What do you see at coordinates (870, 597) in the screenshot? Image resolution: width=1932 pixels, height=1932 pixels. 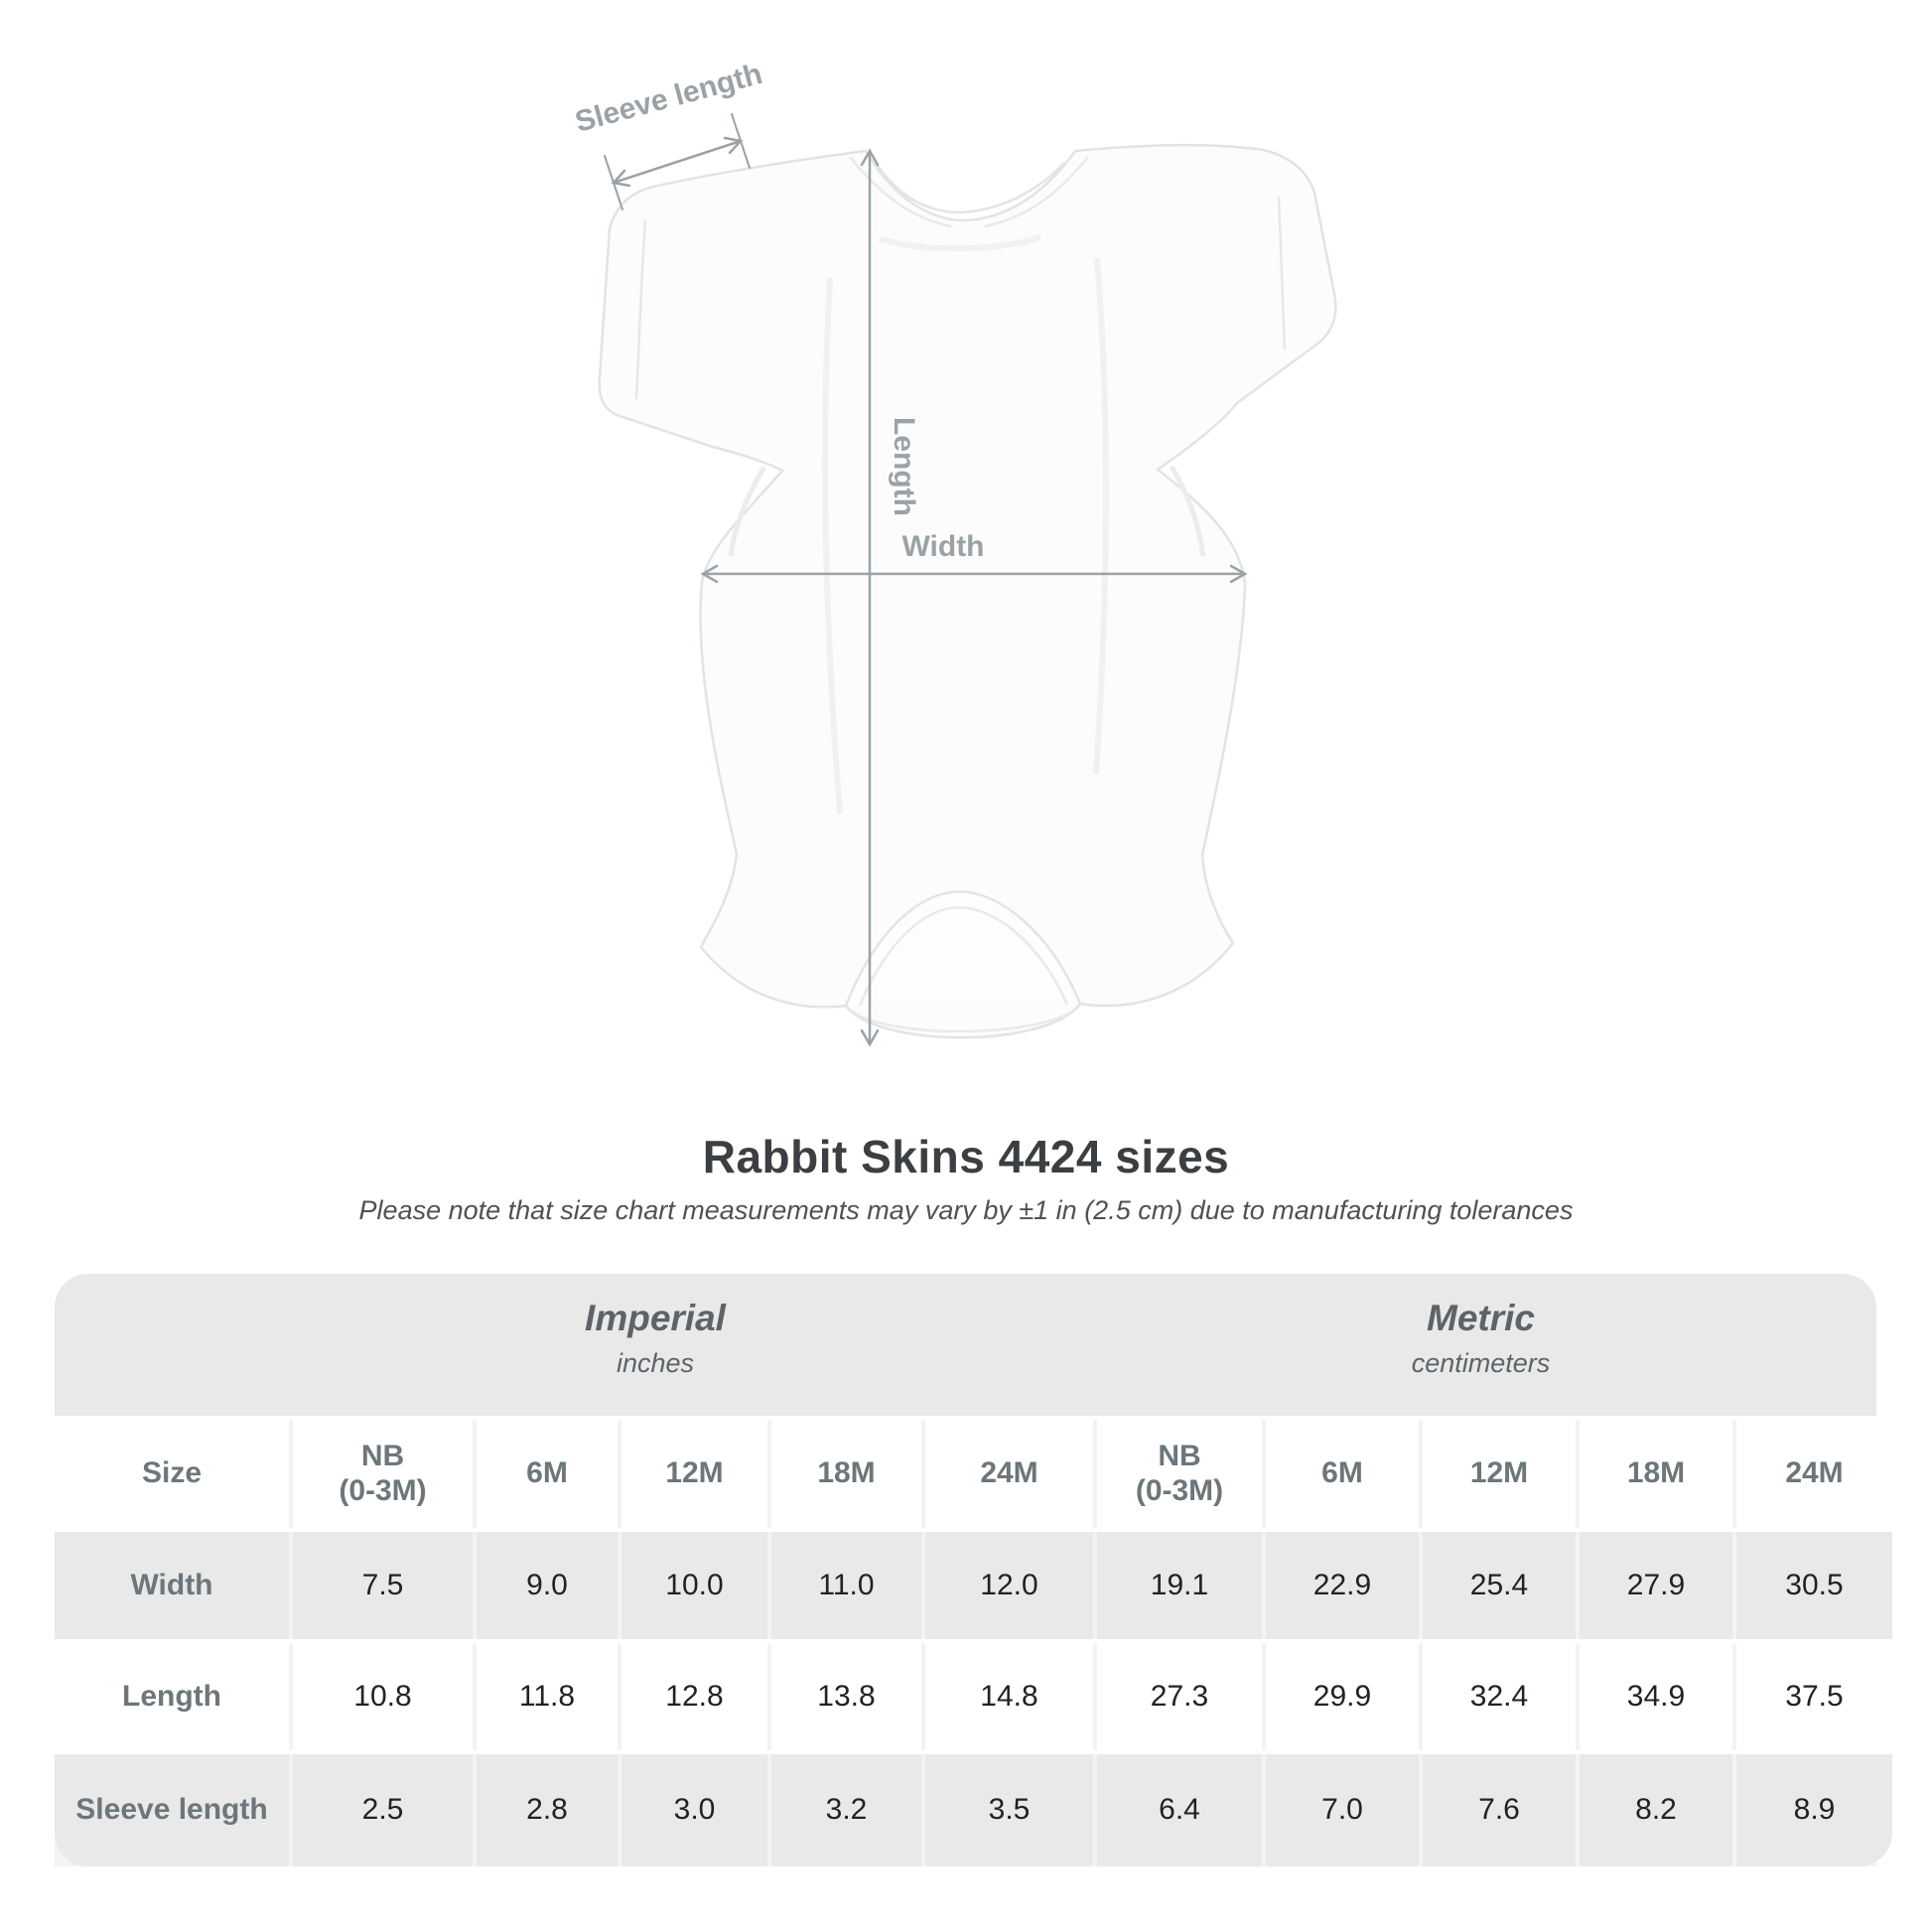 I see `length-dimension-line` at bounding box center [870, 597].